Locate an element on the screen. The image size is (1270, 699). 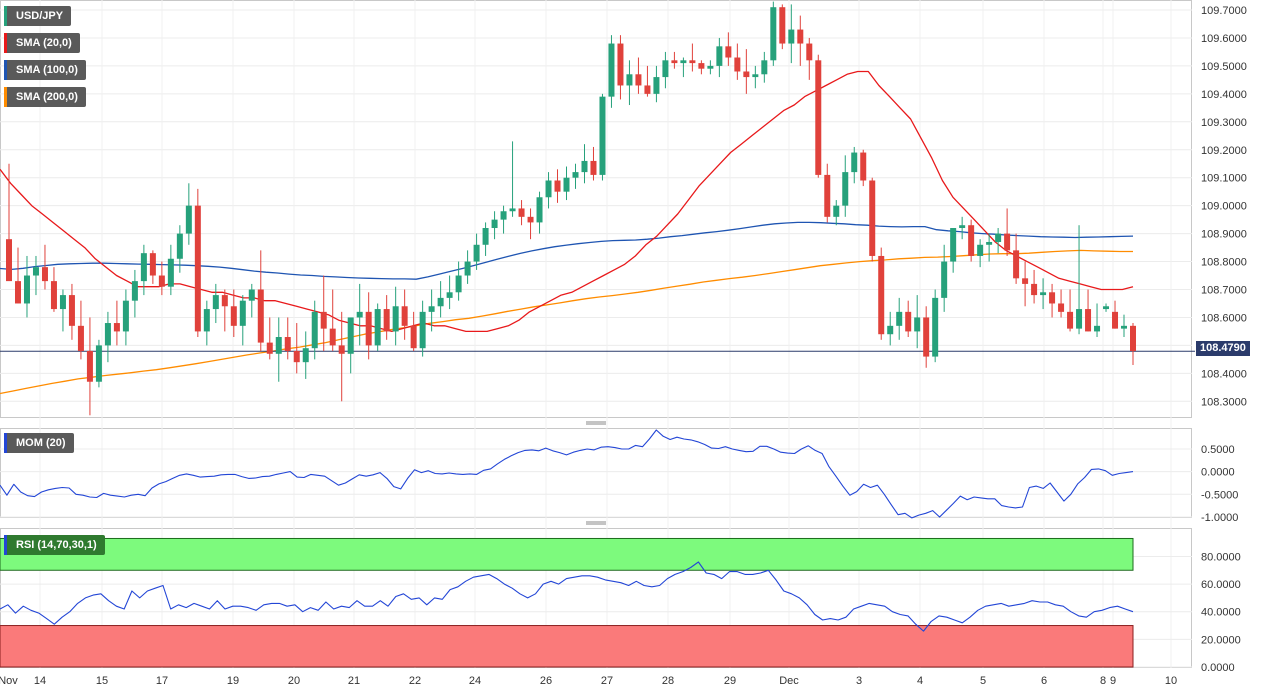
legend-mom-swatch is located at coordinates (5, 443).